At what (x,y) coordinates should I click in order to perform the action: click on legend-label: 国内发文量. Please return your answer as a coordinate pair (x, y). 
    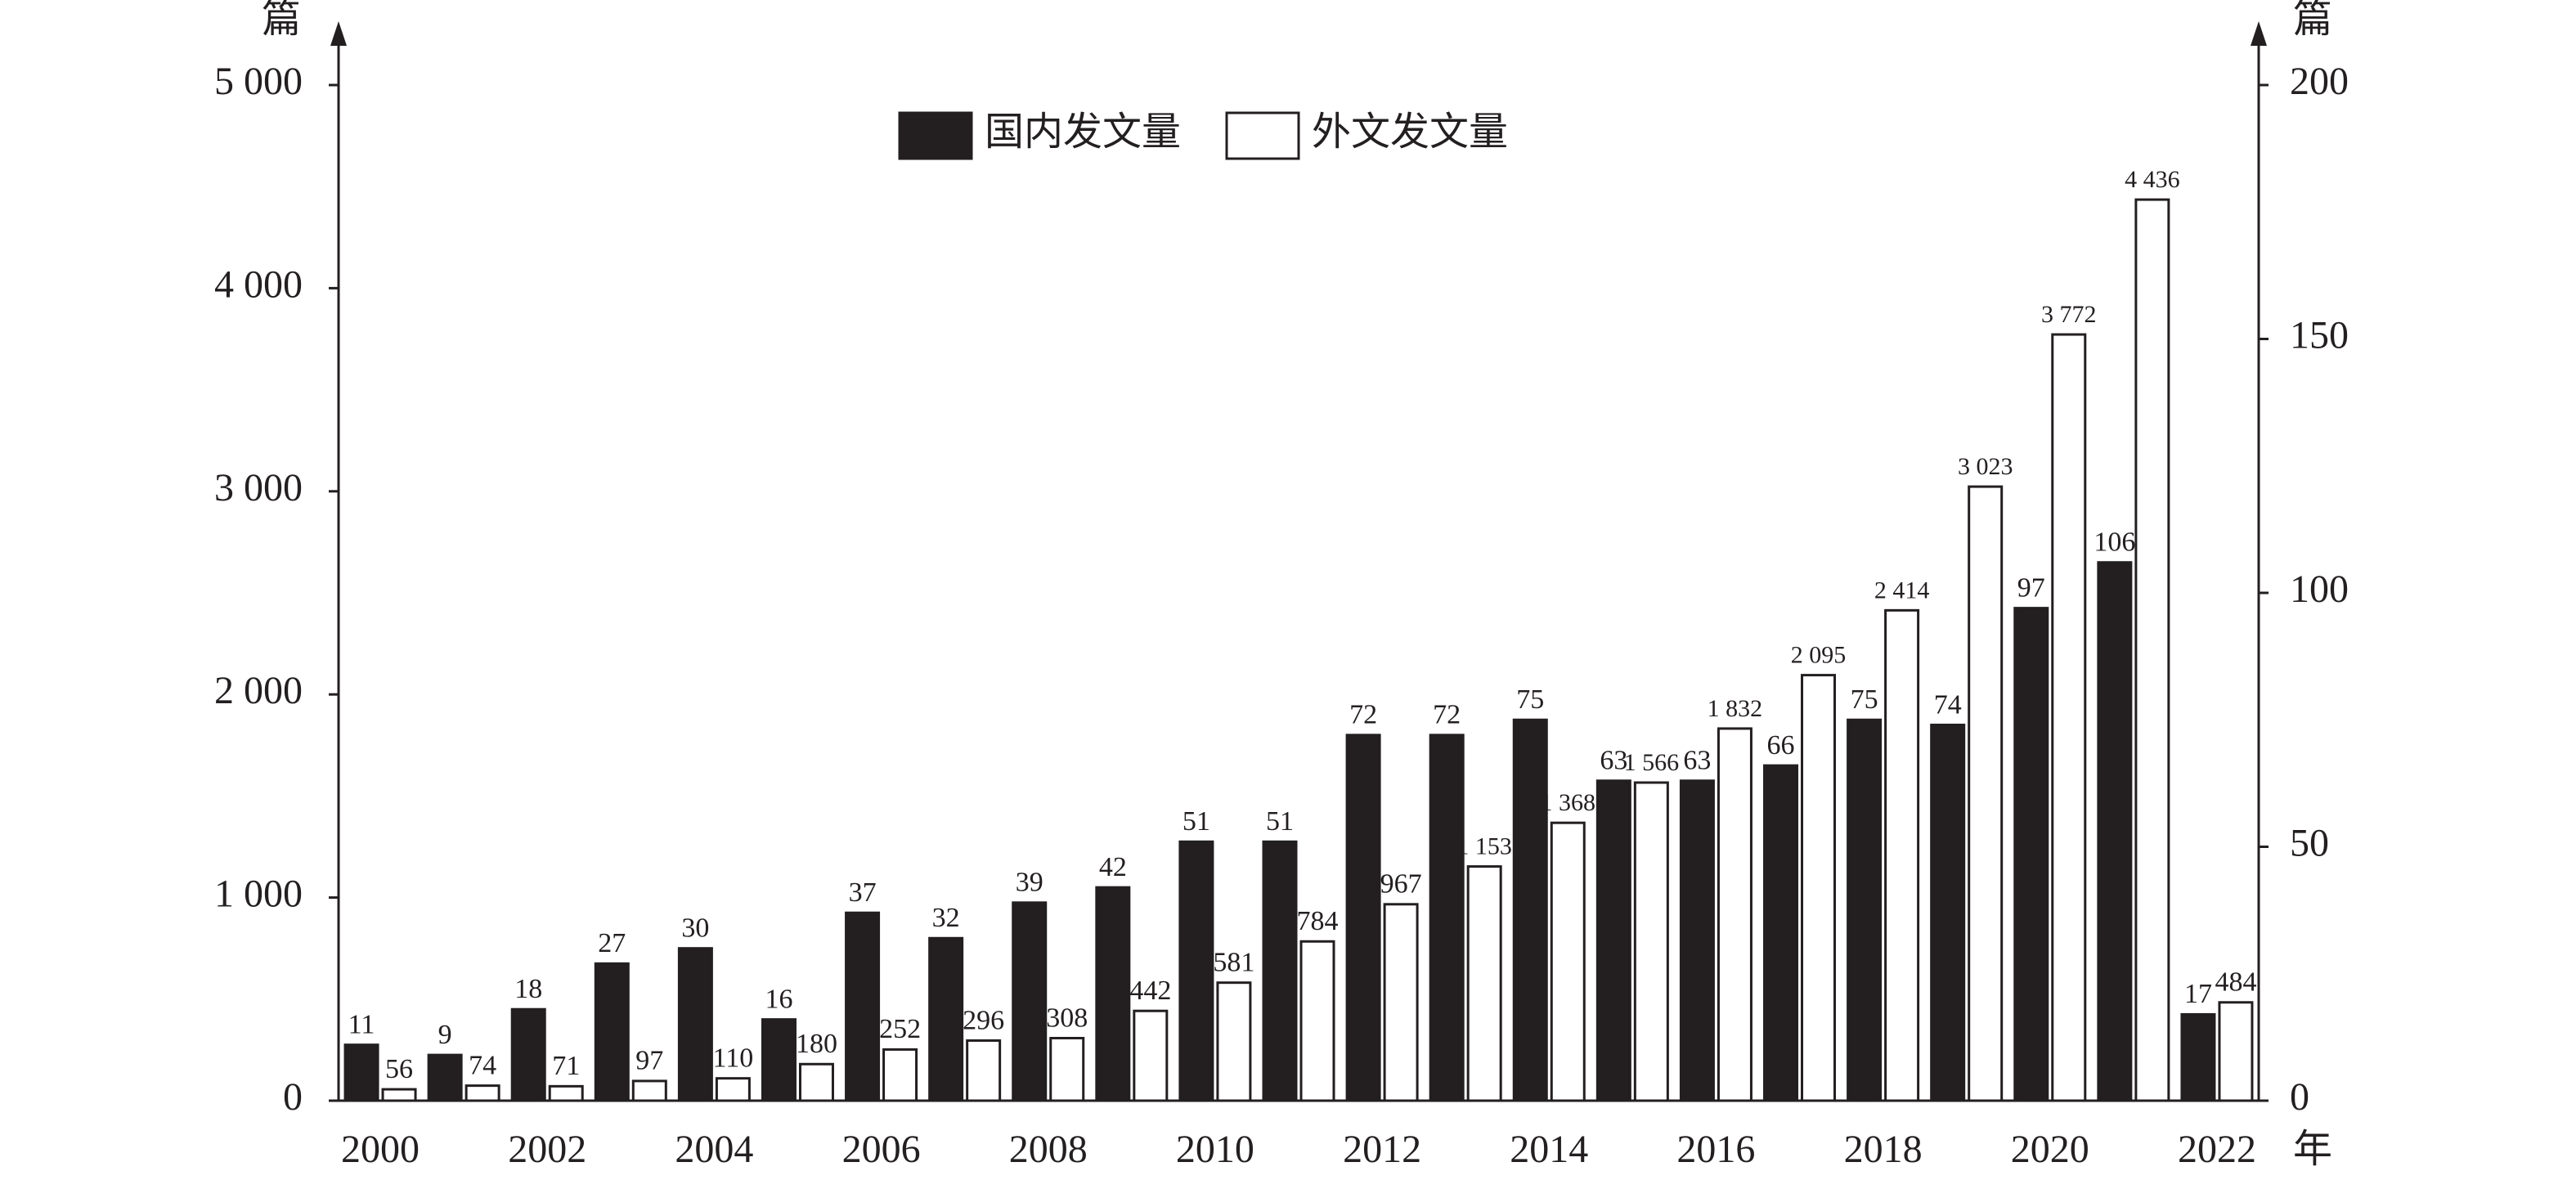
    Looking at the image, I should click on (1083, 132).